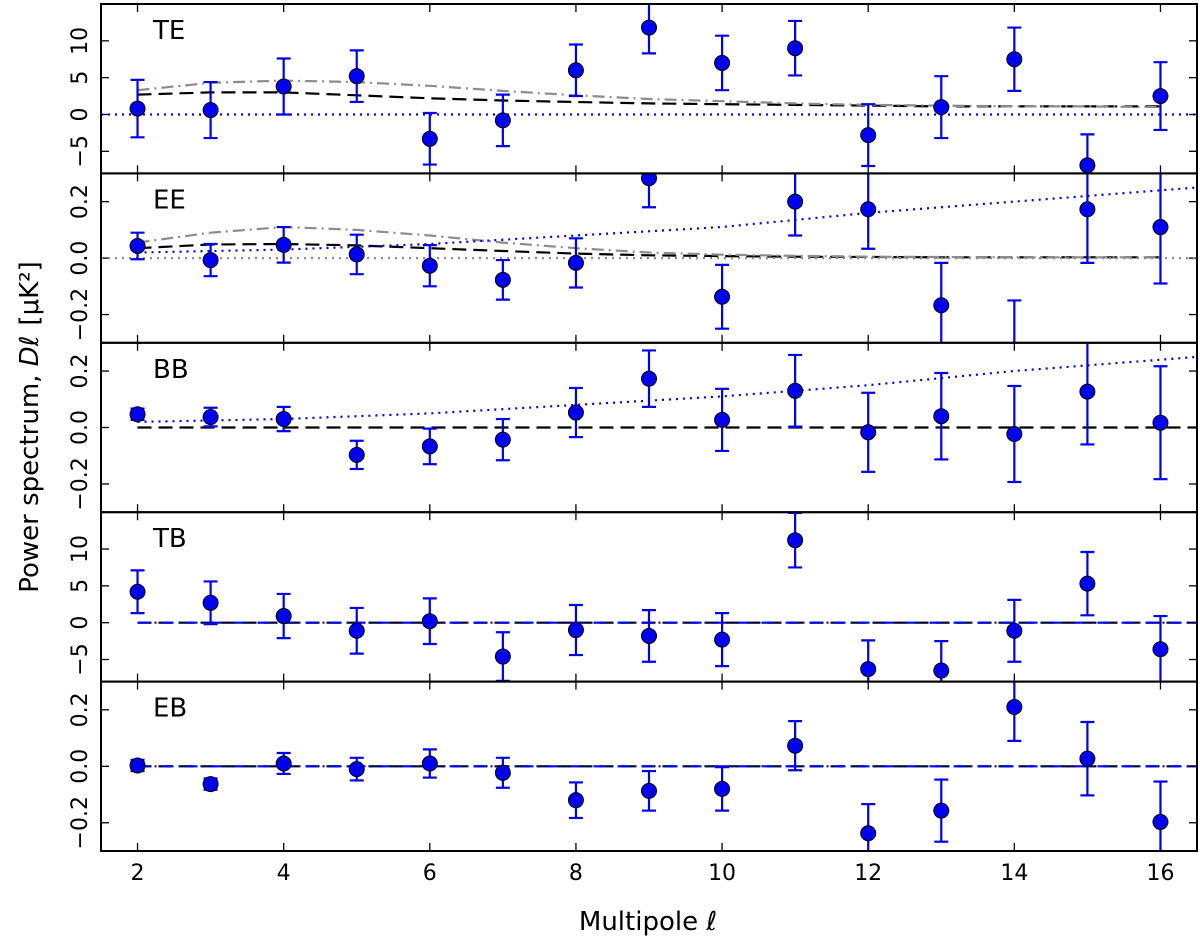  What do you see at coordinates (1014, 873) in the screenshot?
I see `x-tick-label: 14` at bounding box center [1014, 873].